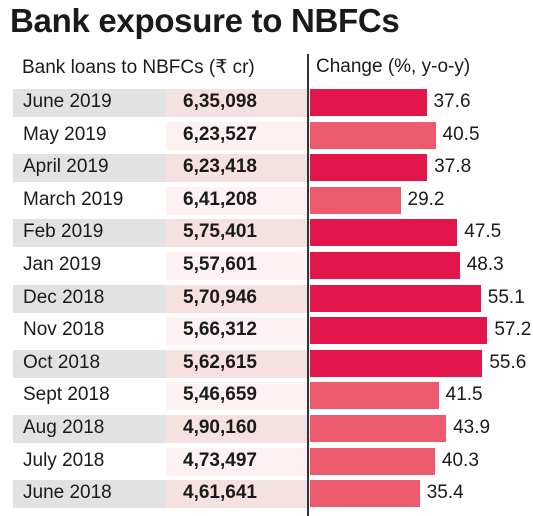 This screenshot has width=533, height=516. I want to click on change-label: 47.5, so click(483, 232).